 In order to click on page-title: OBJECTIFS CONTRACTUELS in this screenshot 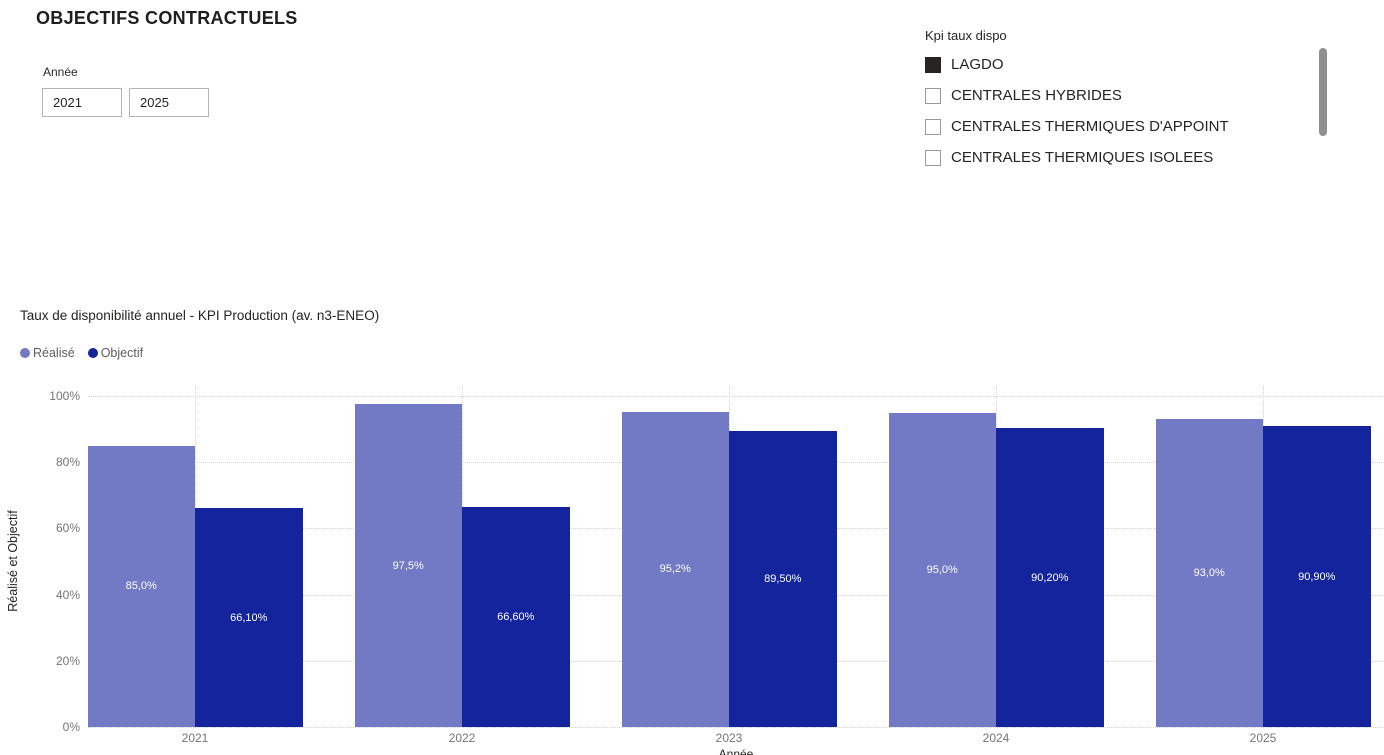, I will do `click(167, 18)`.